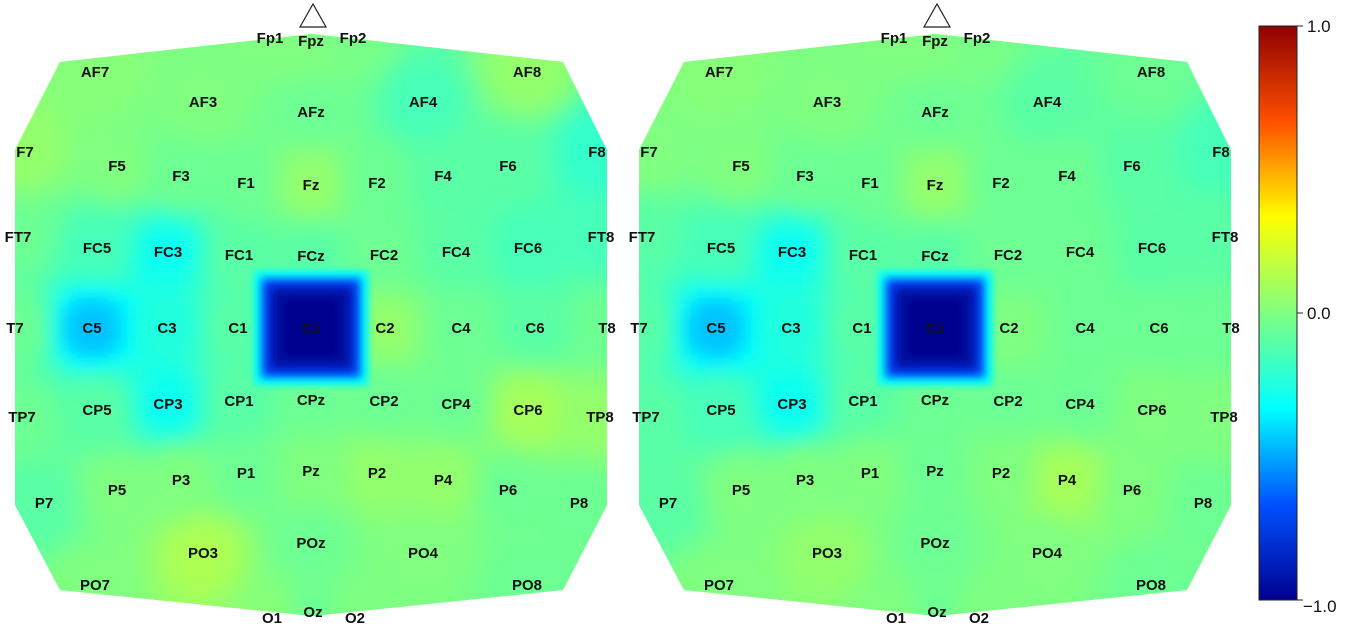 The image size is (1369, 628). Describe the element at coordinates (935, 185) in the screenshot. I see `electrode-label: Fz` at that location.